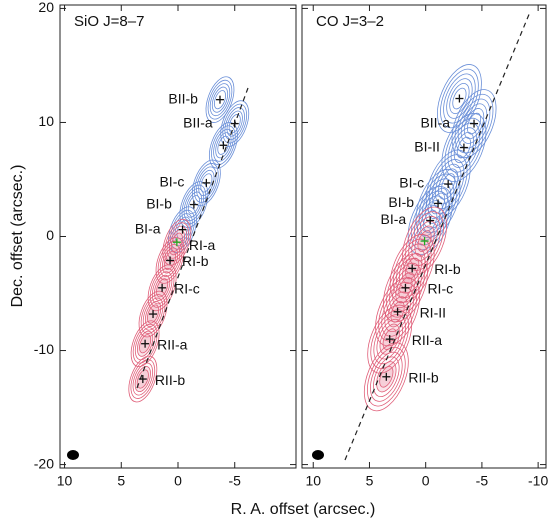 The width and height of the screenshot is (550, 523). I want to click on y-tick-label: 20, so click(46, 7).